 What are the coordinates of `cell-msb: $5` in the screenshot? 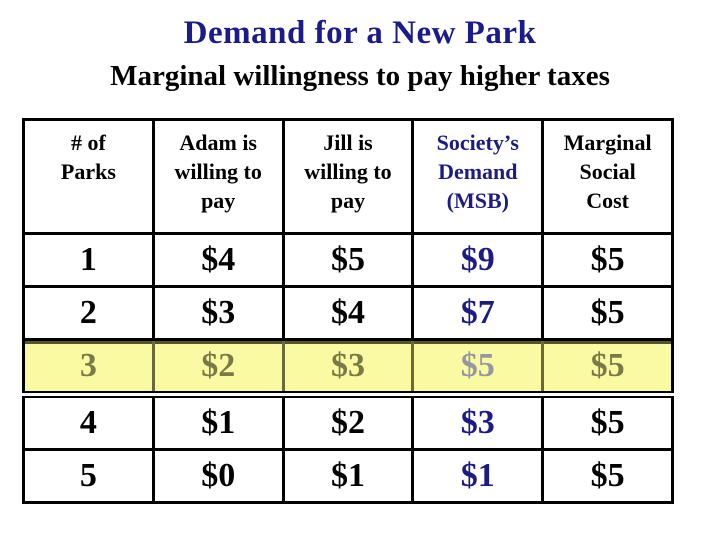 It's located at (478, 368).